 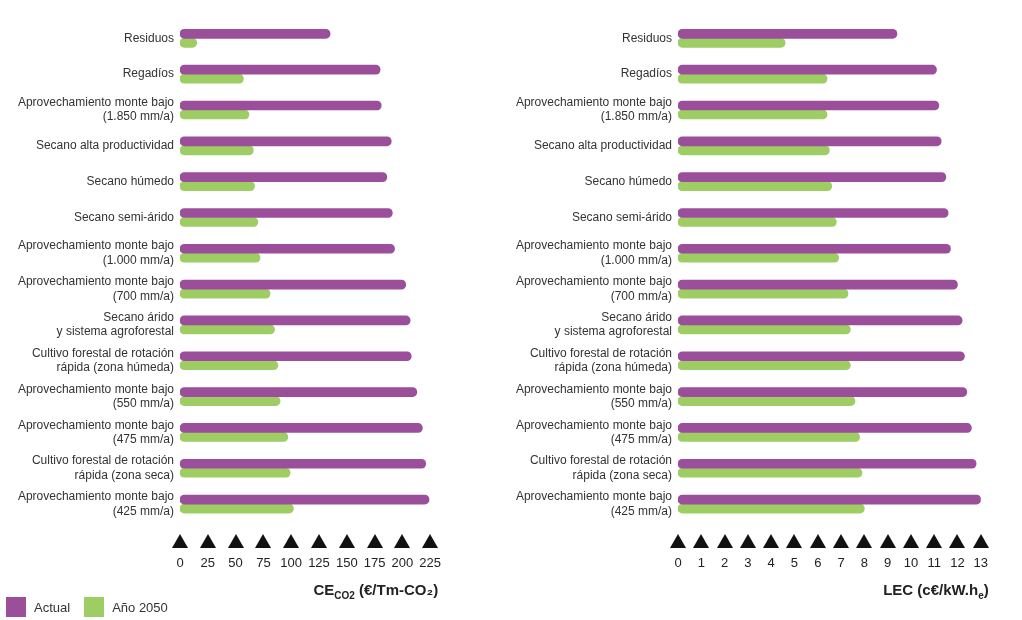 What do you see at coordinates (594, 396) in the screenshot?
I see `y-tick-label: Aprovechamiento monte bajo (550 mm/a)` at bounding box center [594, 396].